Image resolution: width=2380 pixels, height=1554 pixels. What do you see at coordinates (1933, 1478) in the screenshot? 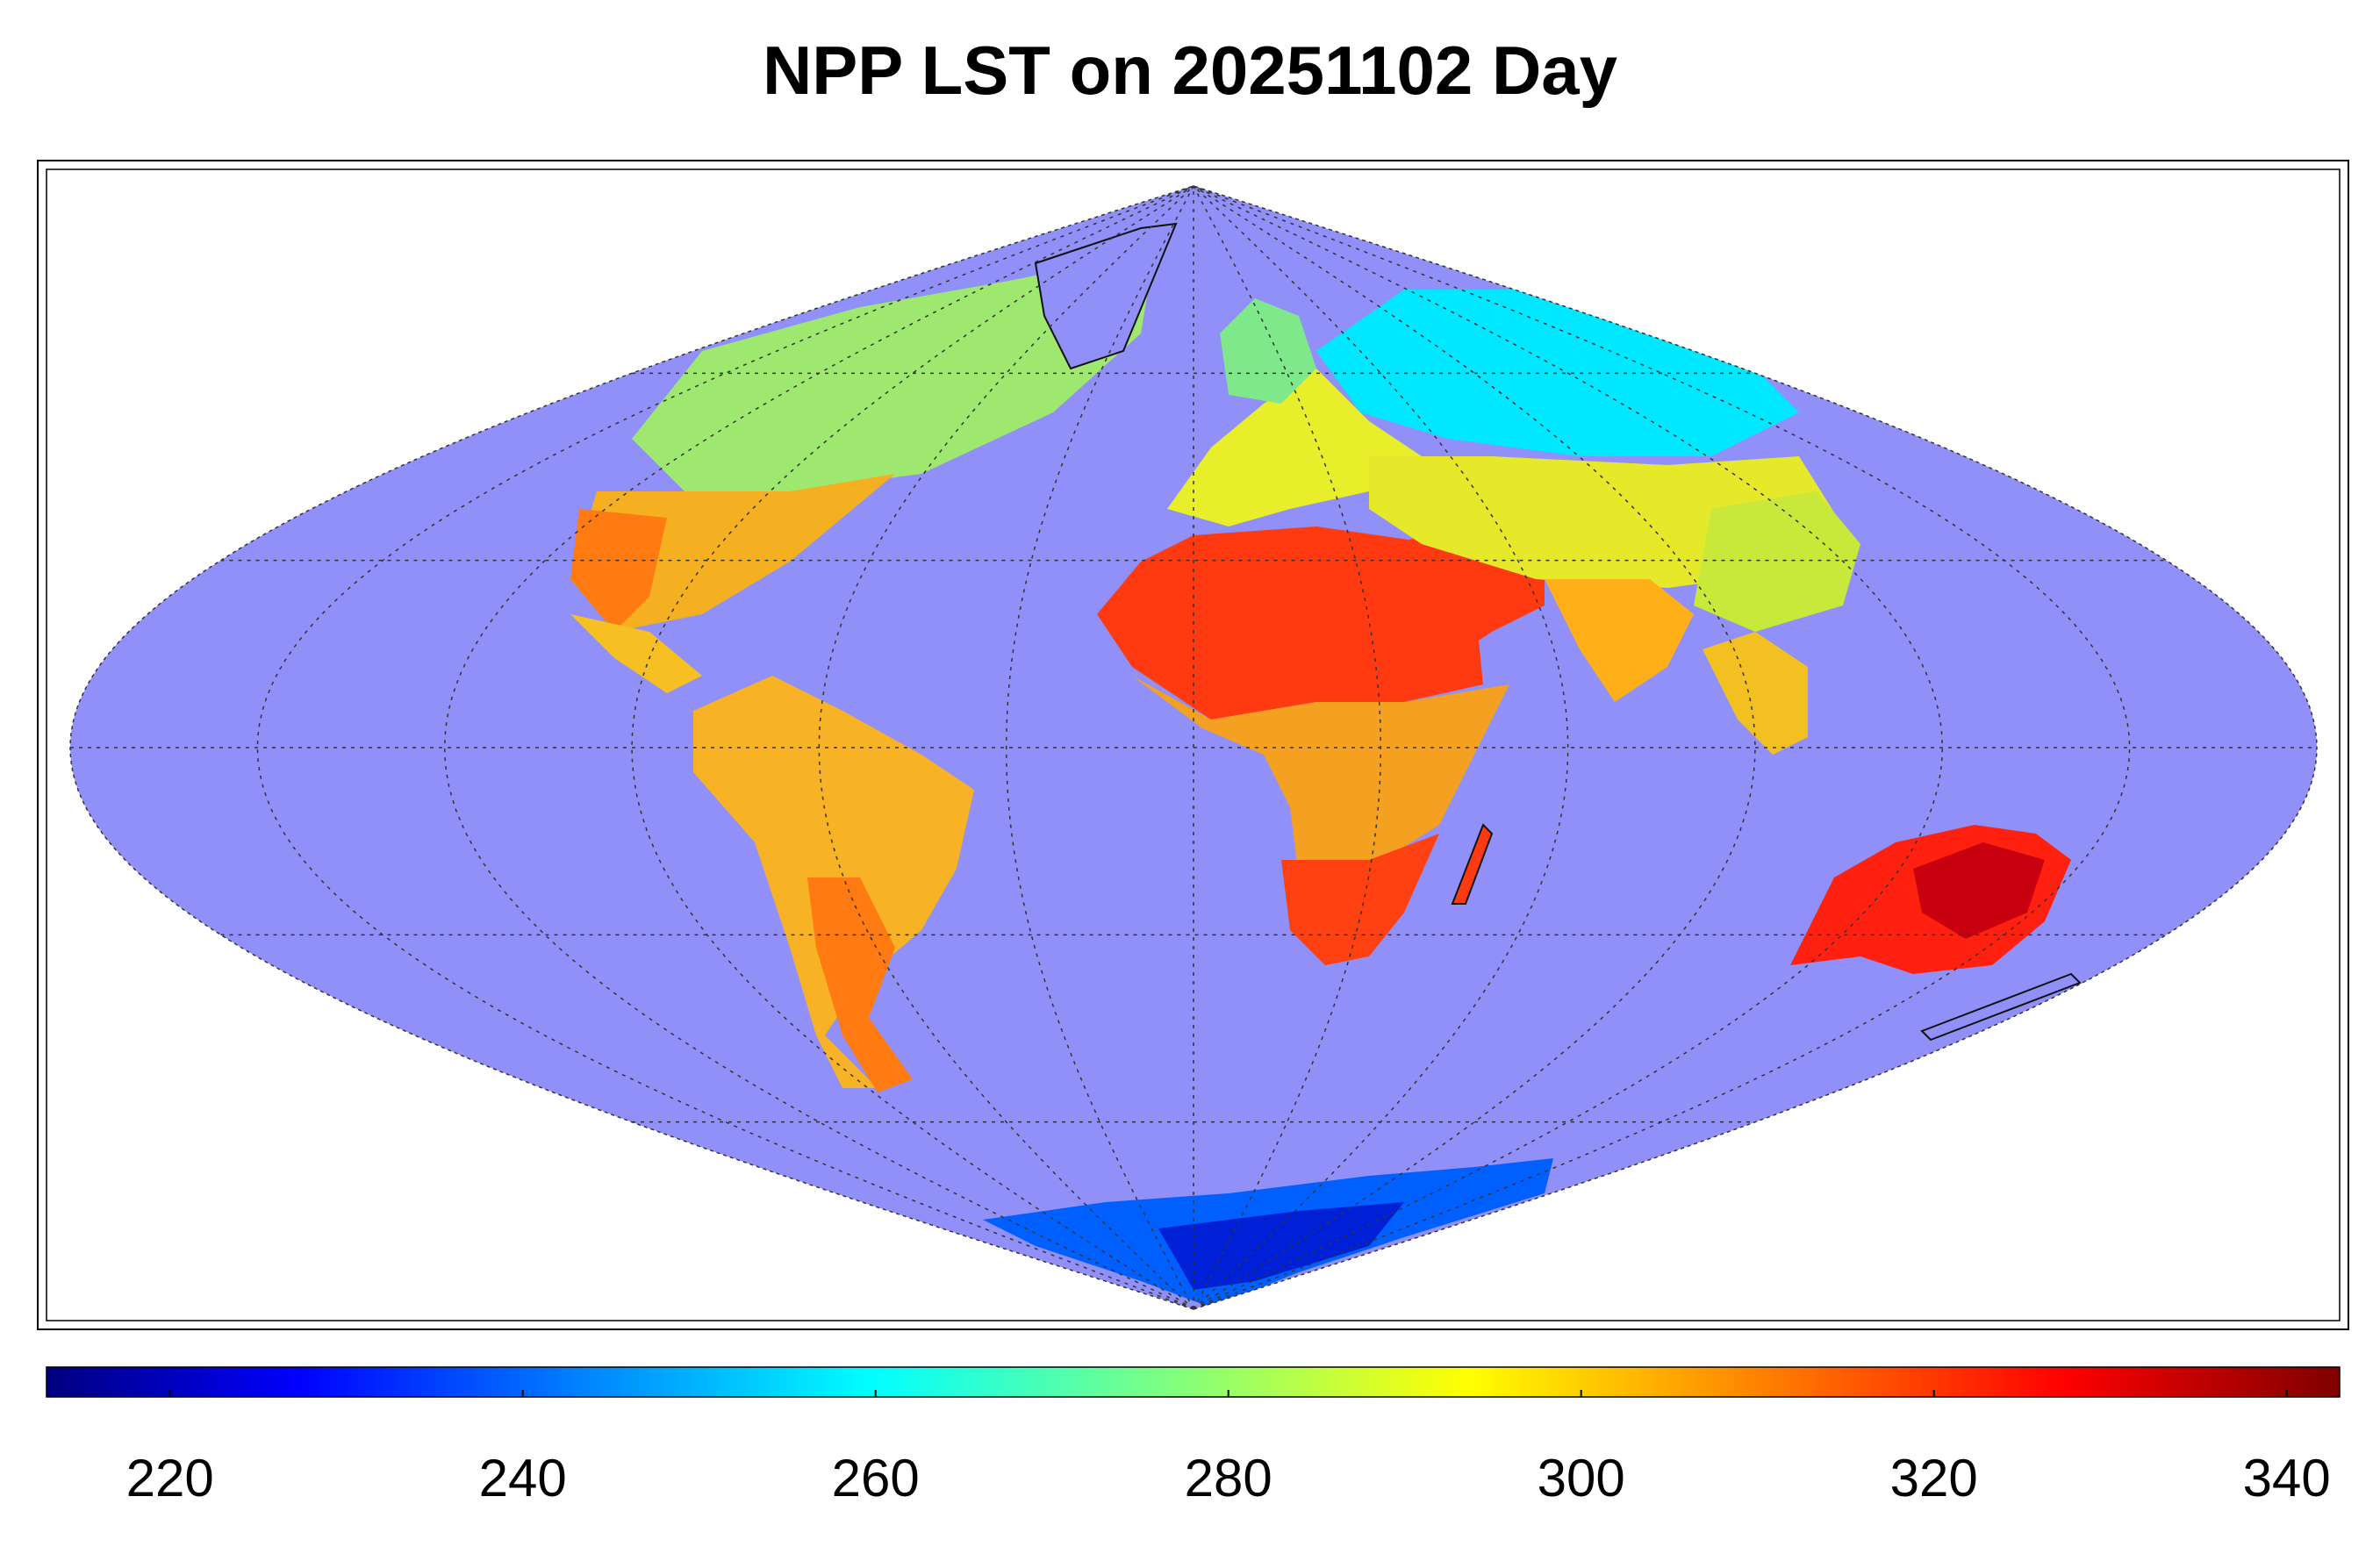
I see `colorbar-tick-label: 320` at bounding box center [1933, 1478].